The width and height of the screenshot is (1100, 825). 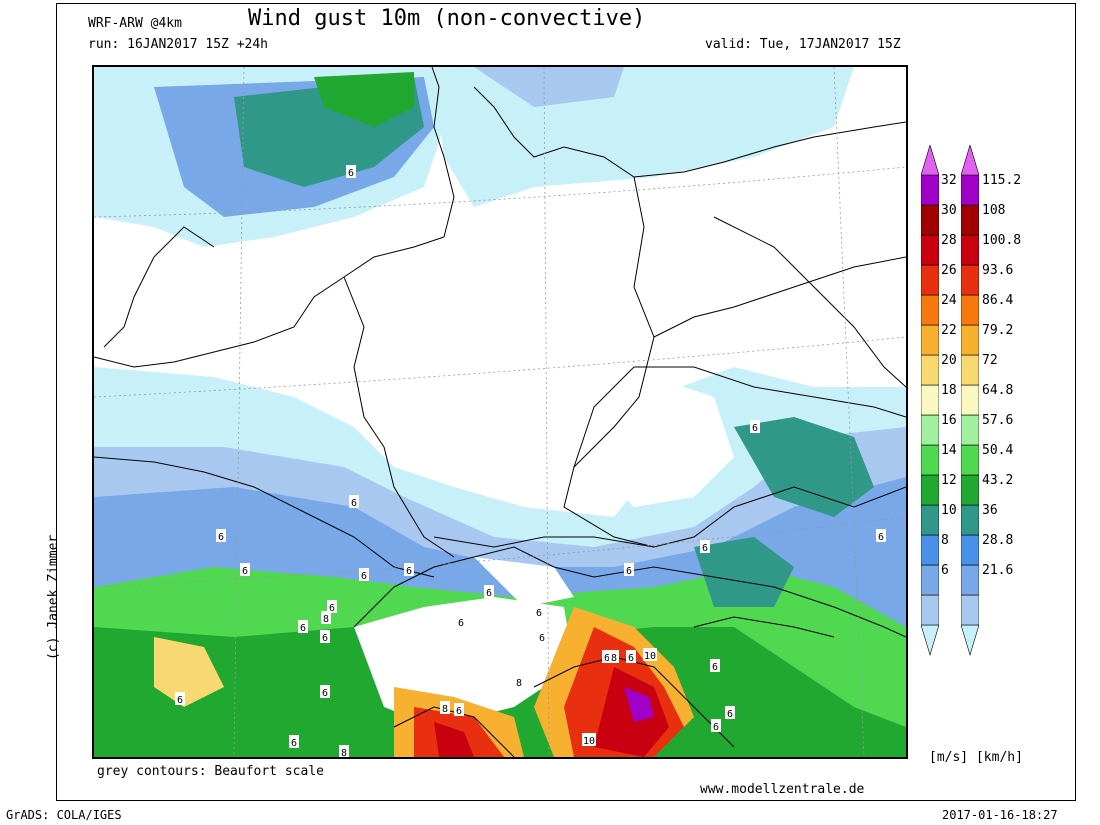 What do you see at coordinates (949, 240) in the screenshot?
I see `colorbar-ms-label: 28` at bounding box center [949, 240].